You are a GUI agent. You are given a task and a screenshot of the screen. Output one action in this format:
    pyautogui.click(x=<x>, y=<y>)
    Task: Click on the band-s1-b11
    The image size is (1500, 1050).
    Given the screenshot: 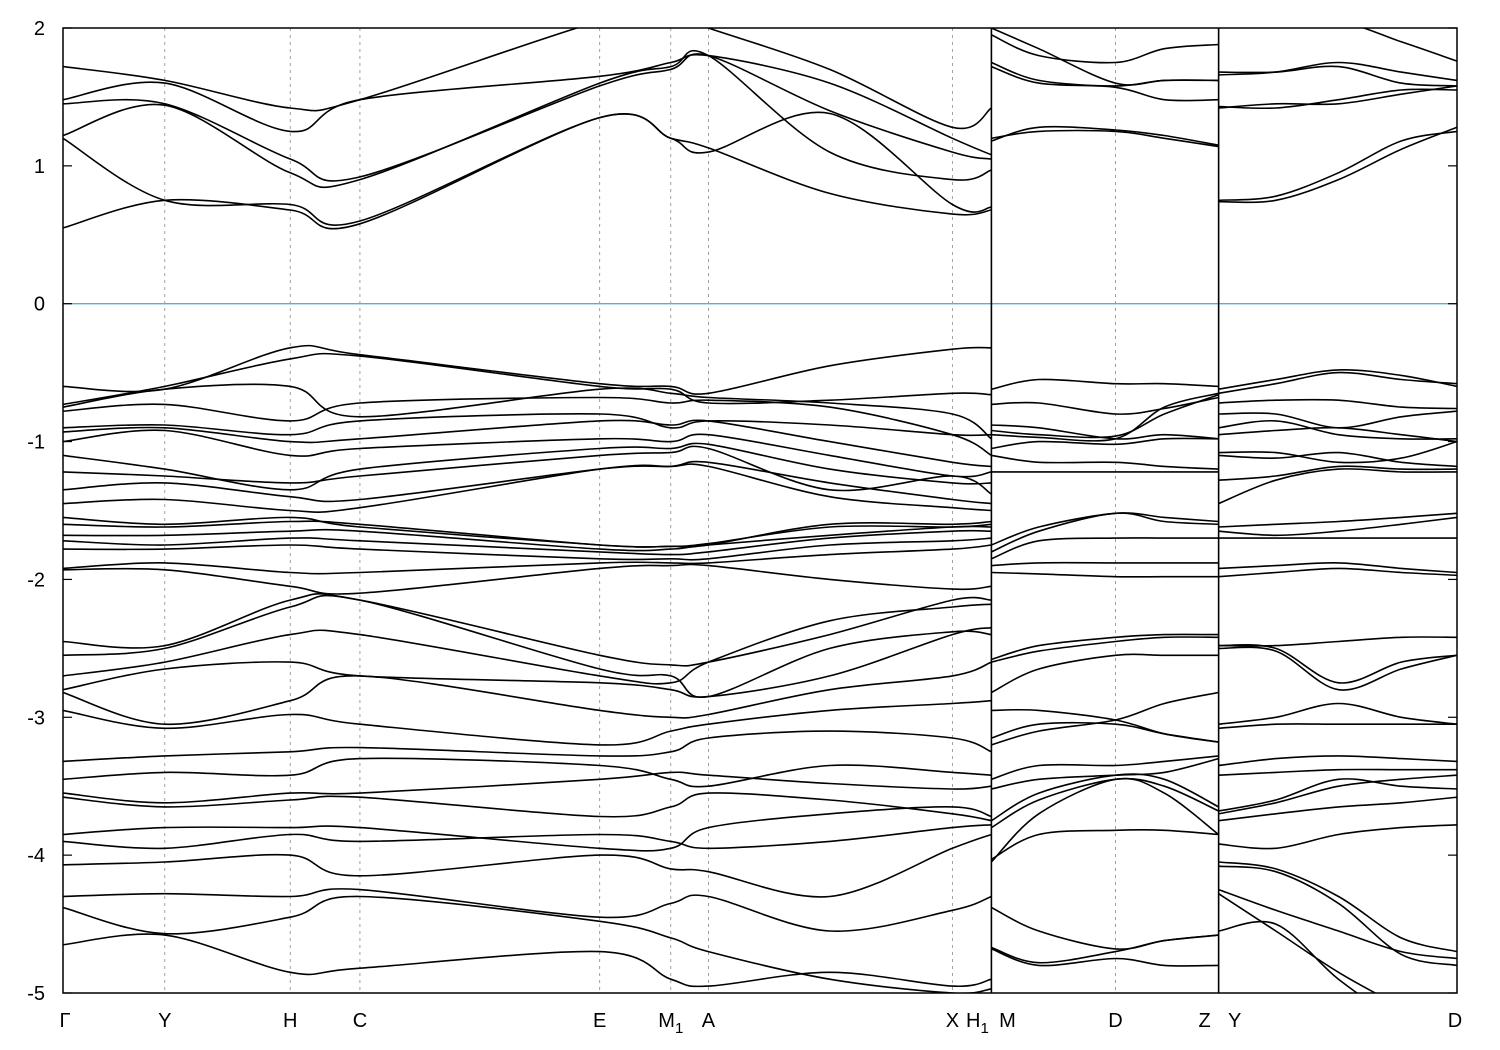 What is the action you would take?
    pyautogui.click(x=1105, y=725)
    